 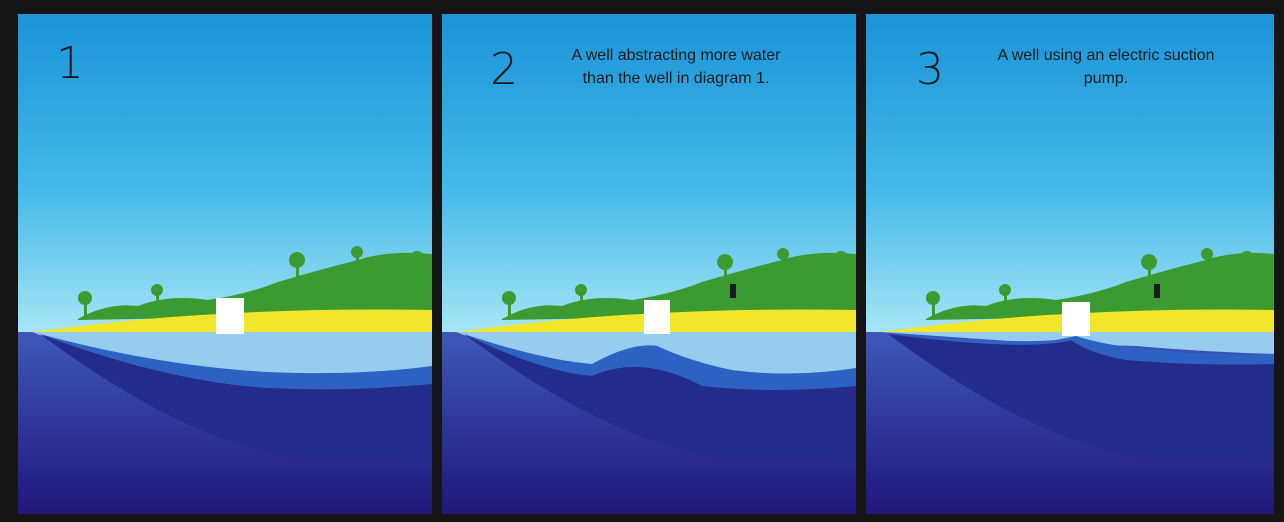 What do you see at coordinates (70, 63) in the screenshot?
I see `panel-number: 1` at bounding box center [70, 63].